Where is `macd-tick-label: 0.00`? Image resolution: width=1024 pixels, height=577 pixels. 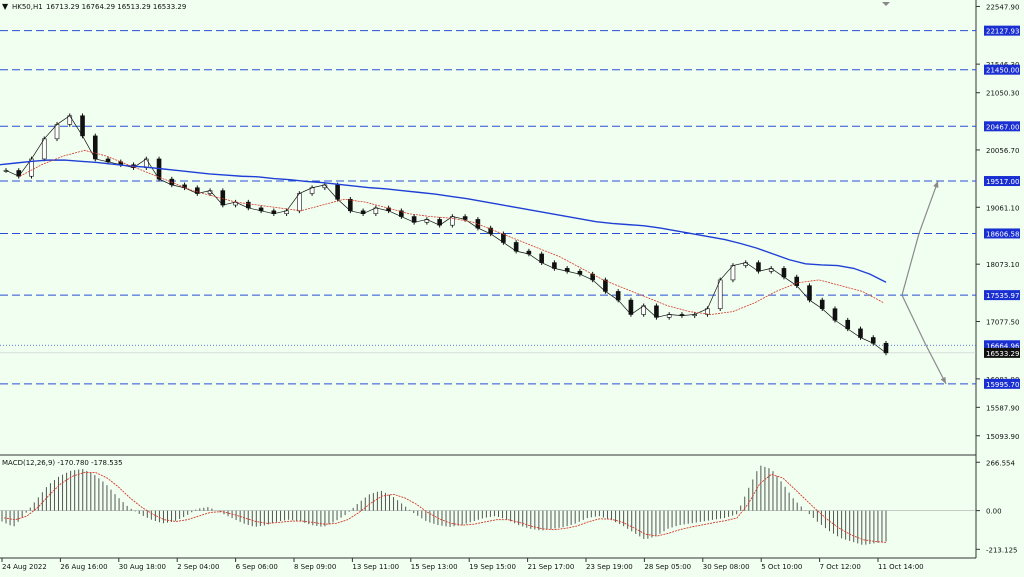
macd-tick-label: 0.00 is located at coordinates (994, 512).